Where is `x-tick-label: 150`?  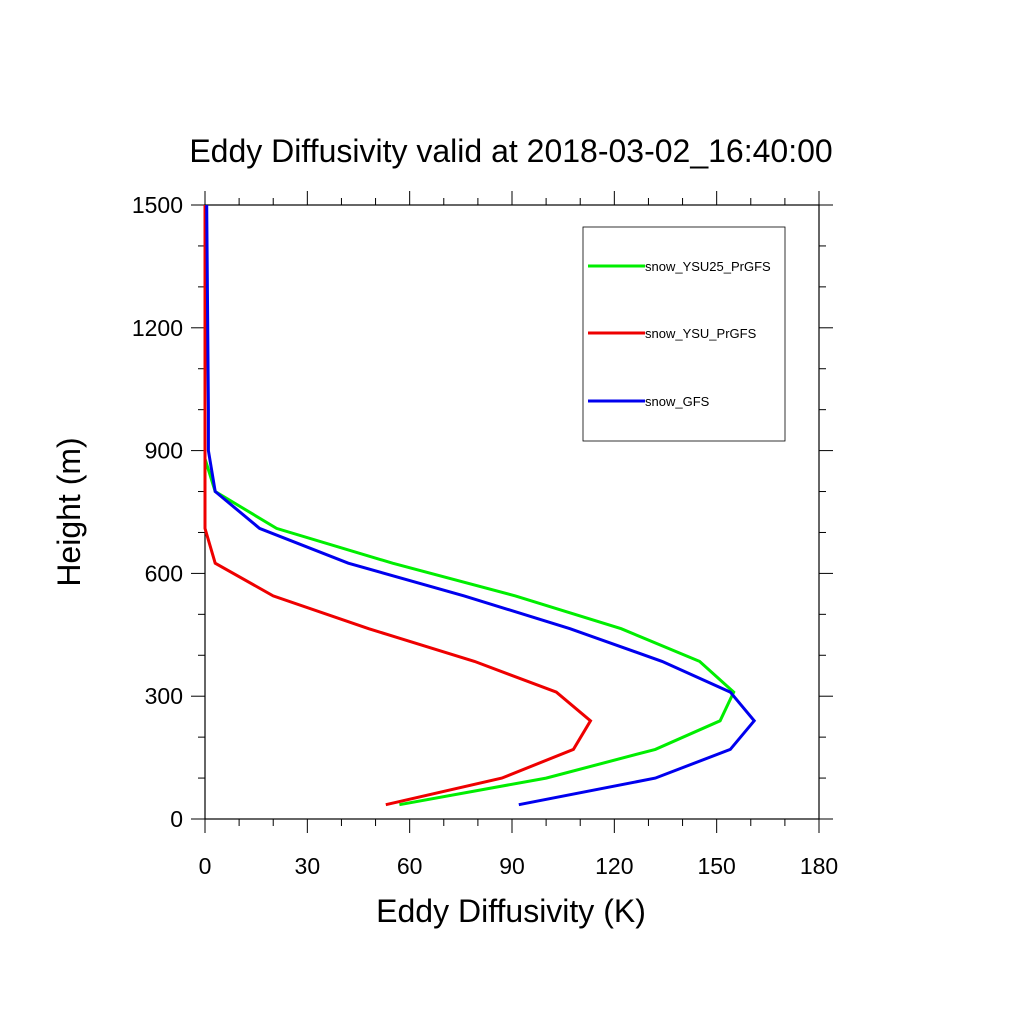
x-tick-label: 150 is located at coordinates (716, 866).